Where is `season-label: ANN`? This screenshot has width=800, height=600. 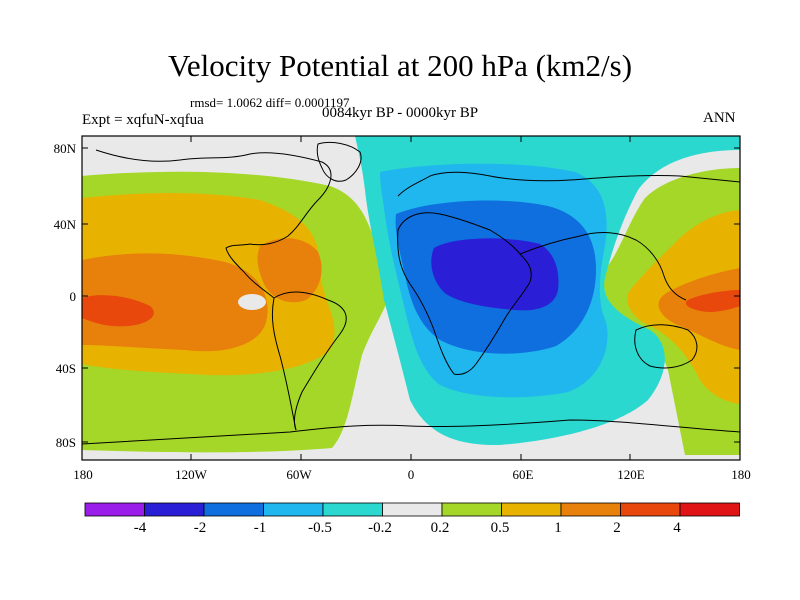 season-label: ANN is located at coordinates (719, 118).